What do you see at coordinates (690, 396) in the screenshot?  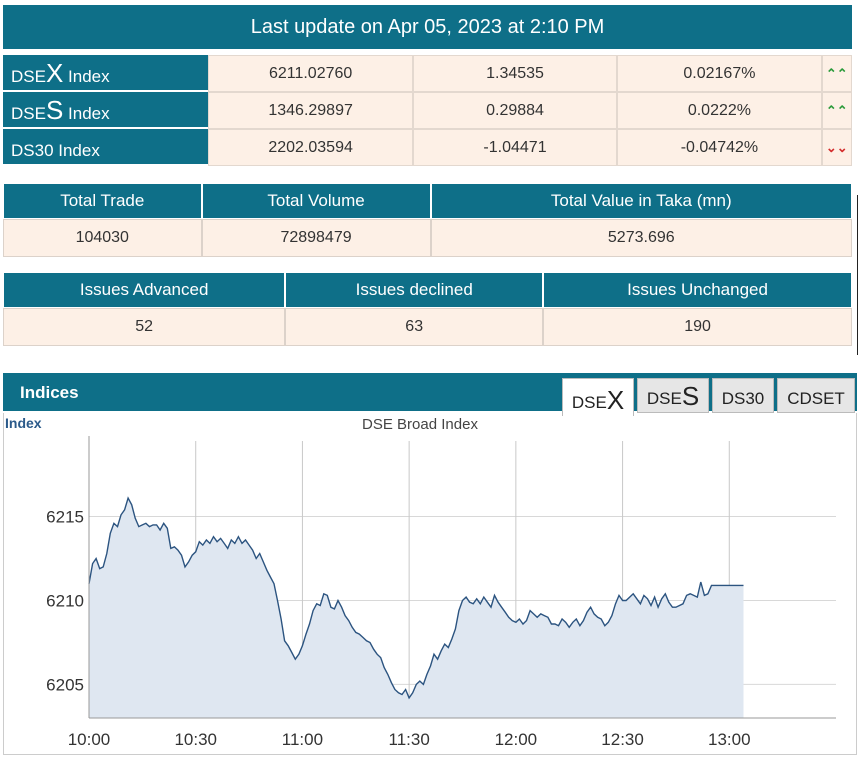 I see `tab-dses-letter: S` at bounding box center [690, 396].